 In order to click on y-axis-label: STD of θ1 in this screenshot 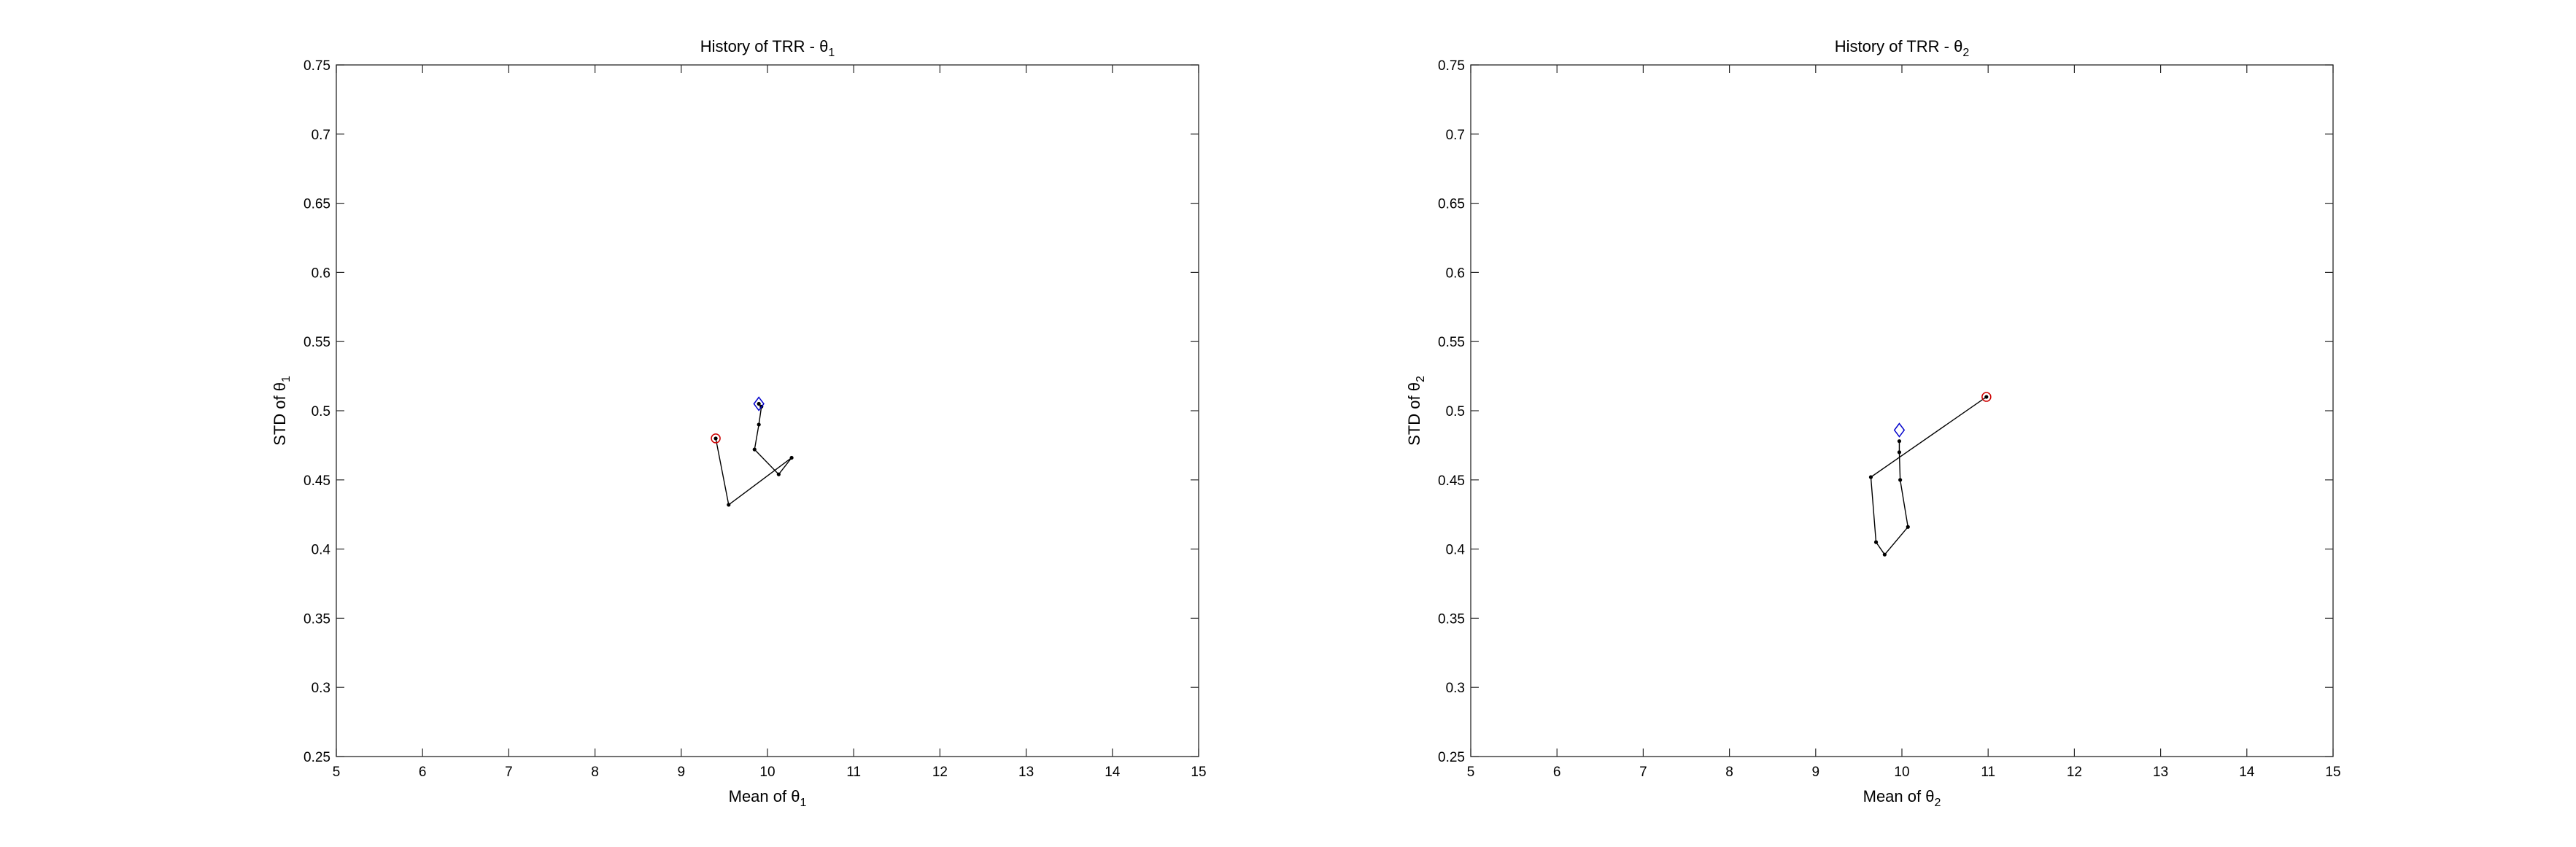, I will do `click(282, 411)`.